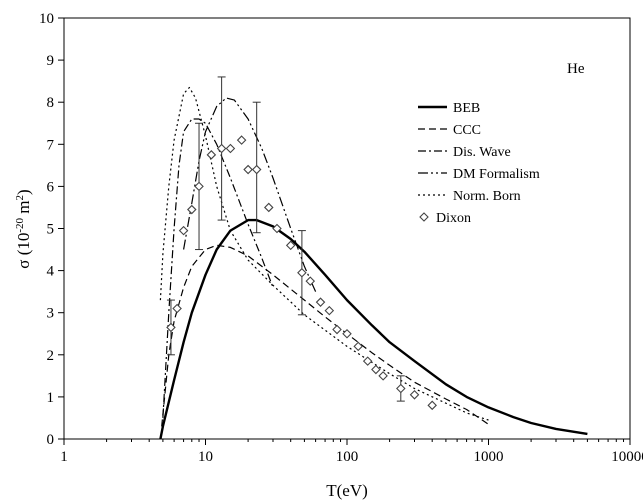  What do you see at coordinates (576, 69) in the screenshot?
I see `species-annotation: He` at bounding box center [576, 69].